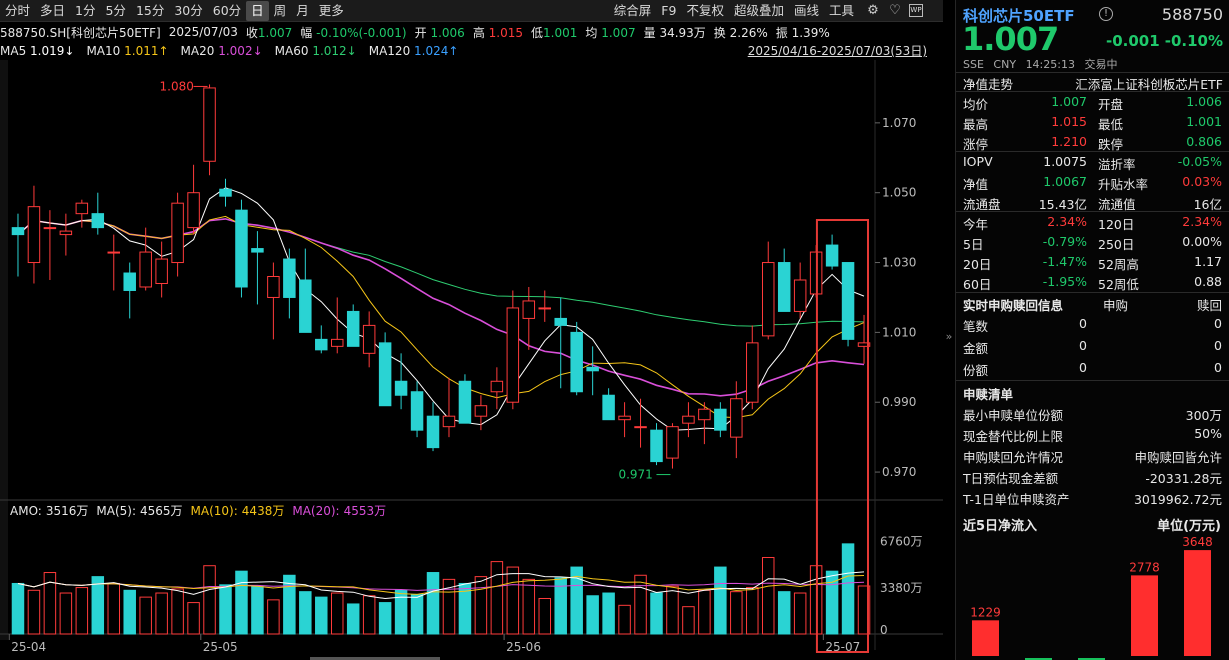 The width and height of the screenshot is (1229, 660). Describe the element at coordinates (257, 10) in the screenshot. I see `period-tab-7: 日` at that location.